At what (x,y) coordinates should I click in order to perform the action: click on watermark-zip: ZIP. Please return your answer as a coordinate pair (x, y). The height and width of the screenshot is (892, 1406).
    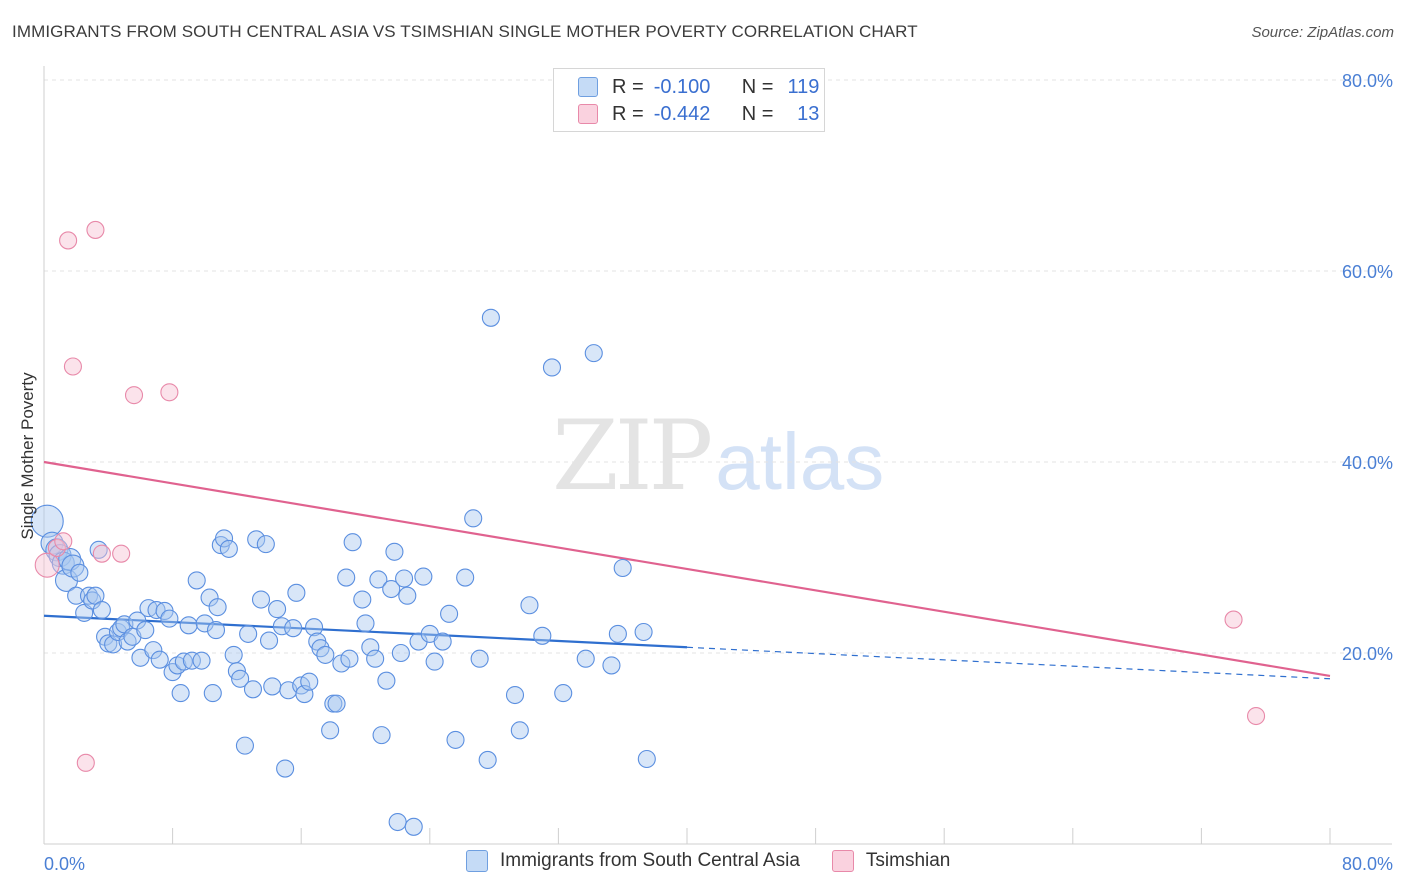
    Looking at the image, I should click on (632, 456).